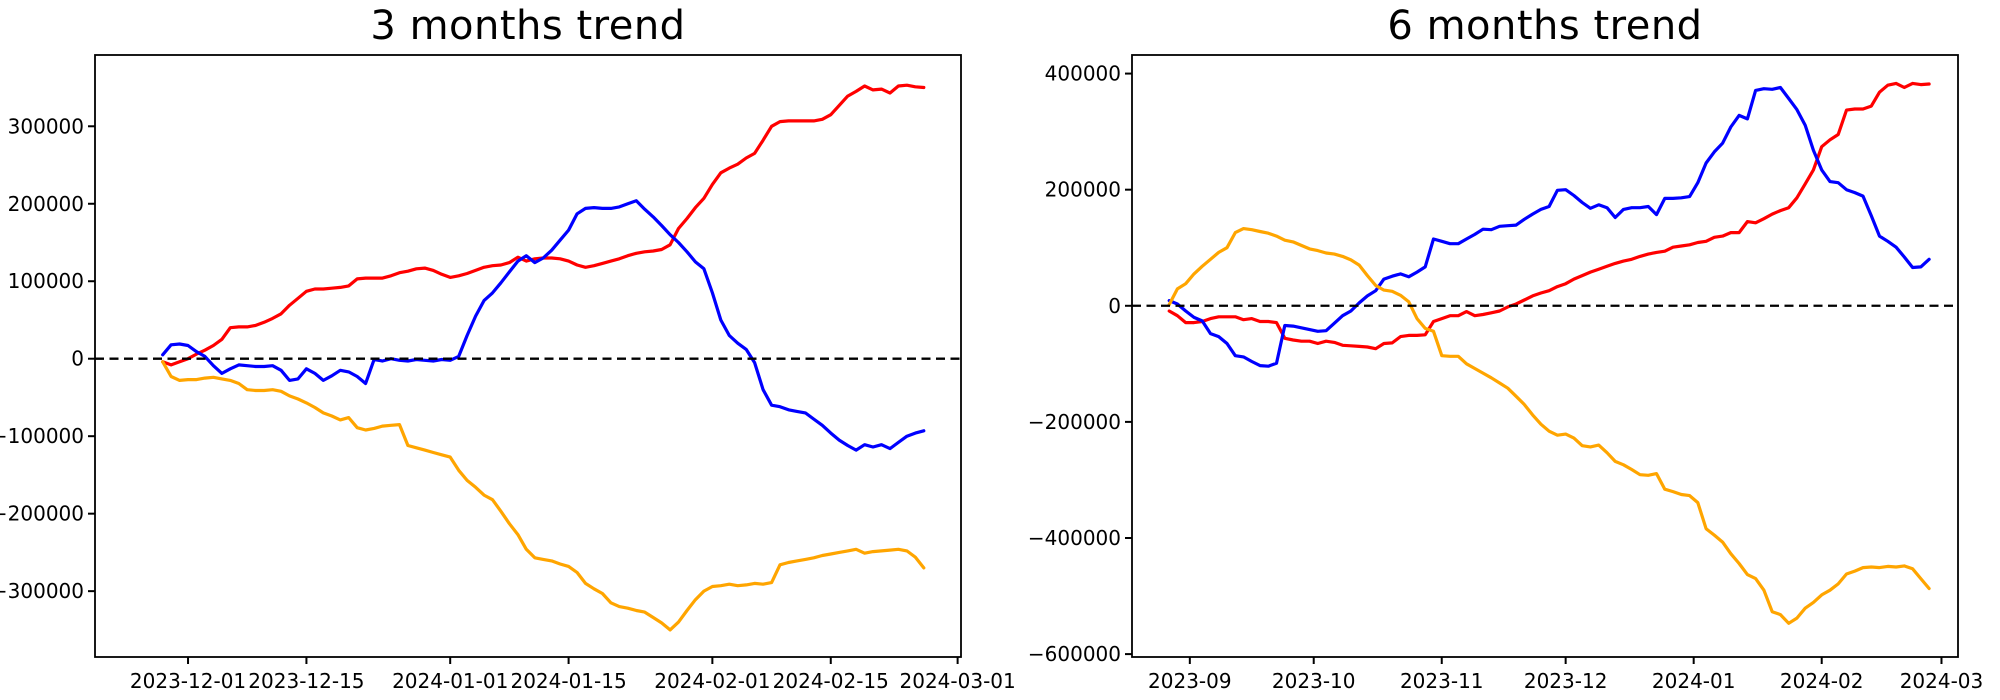 This screenshot has height=700, width=2000. I want to click on x-tick-label: 2024-01, so click(1694, 681).